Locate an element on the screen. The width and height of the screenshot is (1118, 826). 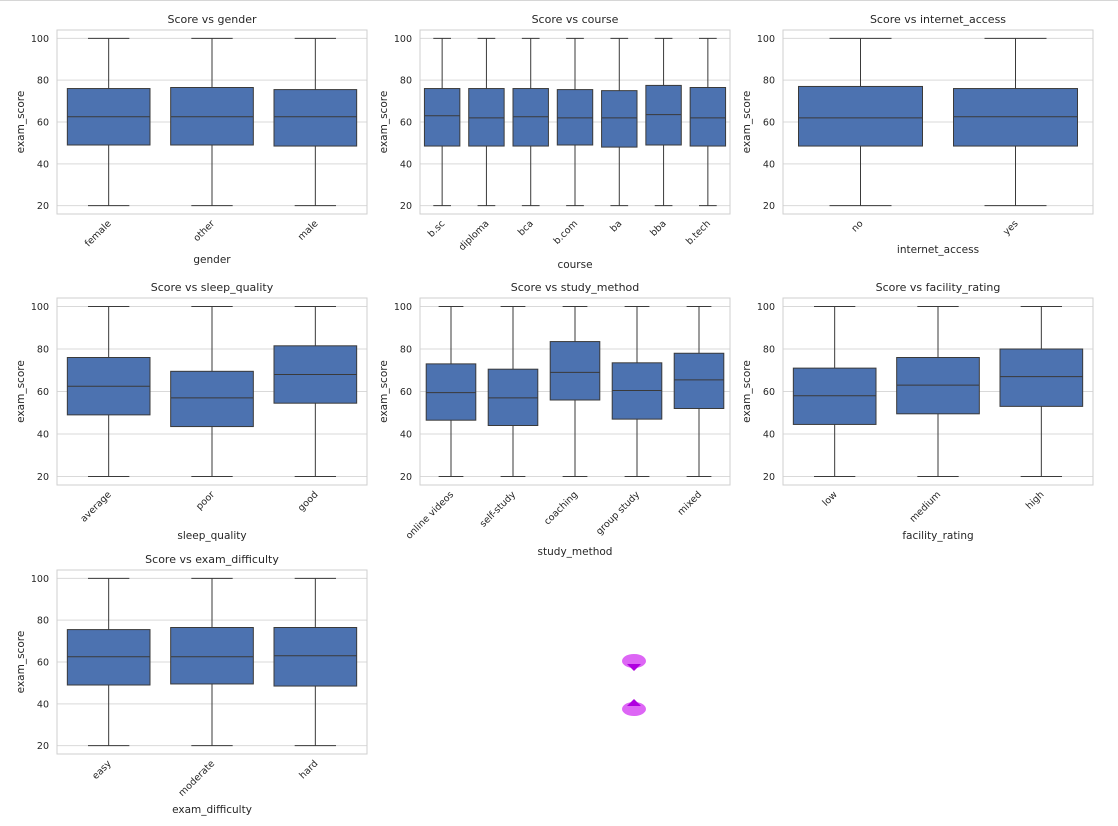
box-moderate is located at coordinates (212, 662).